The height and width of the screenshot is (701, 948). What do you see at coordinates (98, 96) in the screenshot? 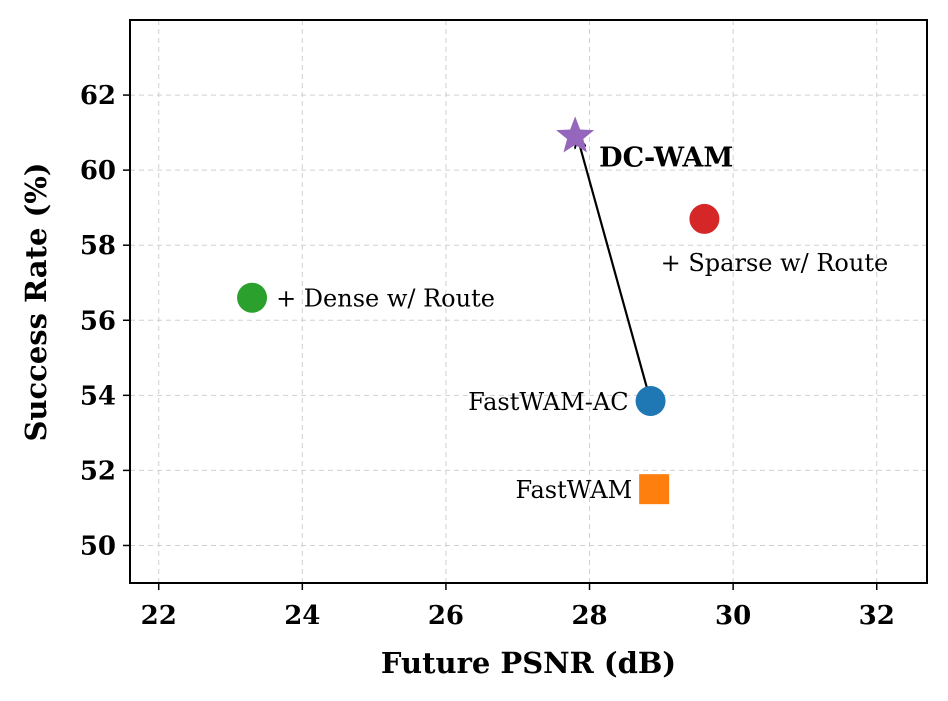
I see `y-tick-label: 62` at bounding box center [98, 96].